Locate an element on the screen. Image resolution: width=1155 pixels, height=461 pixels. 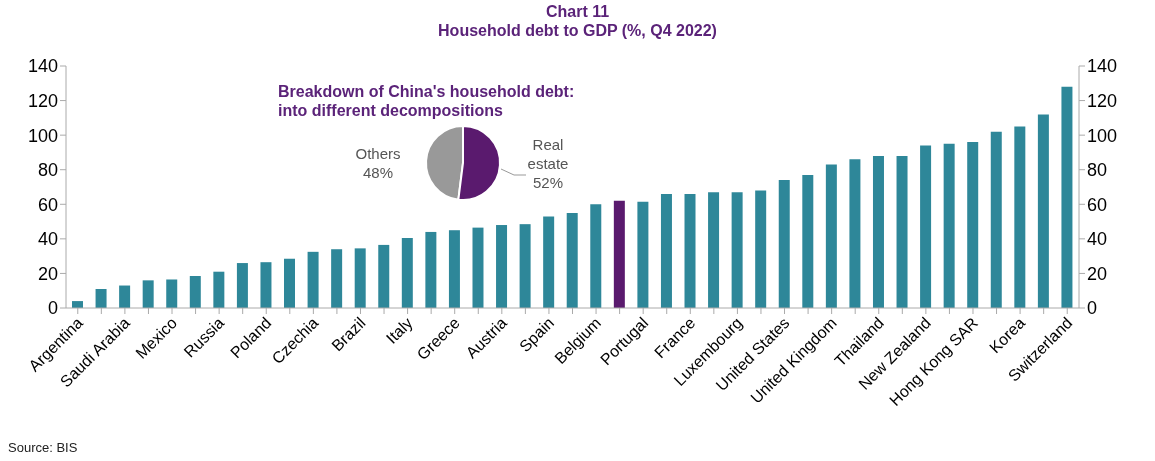
y-tick-label: 100 is located at coordinates (42, 135).